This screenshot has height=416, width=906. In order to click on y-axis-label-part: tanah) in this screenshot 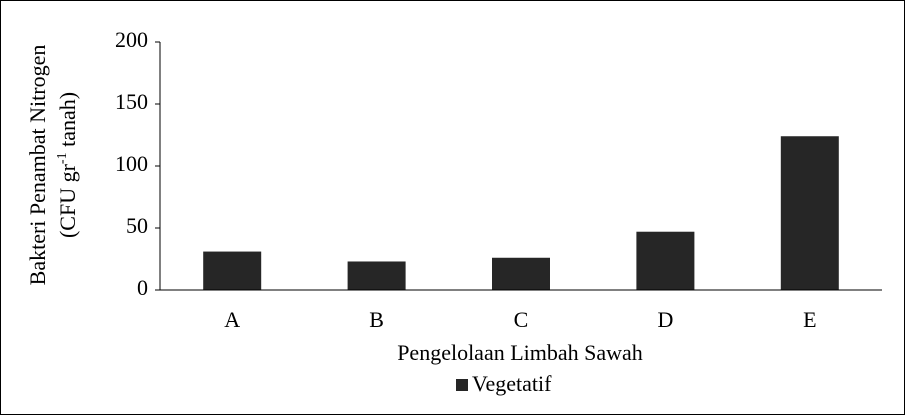, I will do `click(67, 122)`.